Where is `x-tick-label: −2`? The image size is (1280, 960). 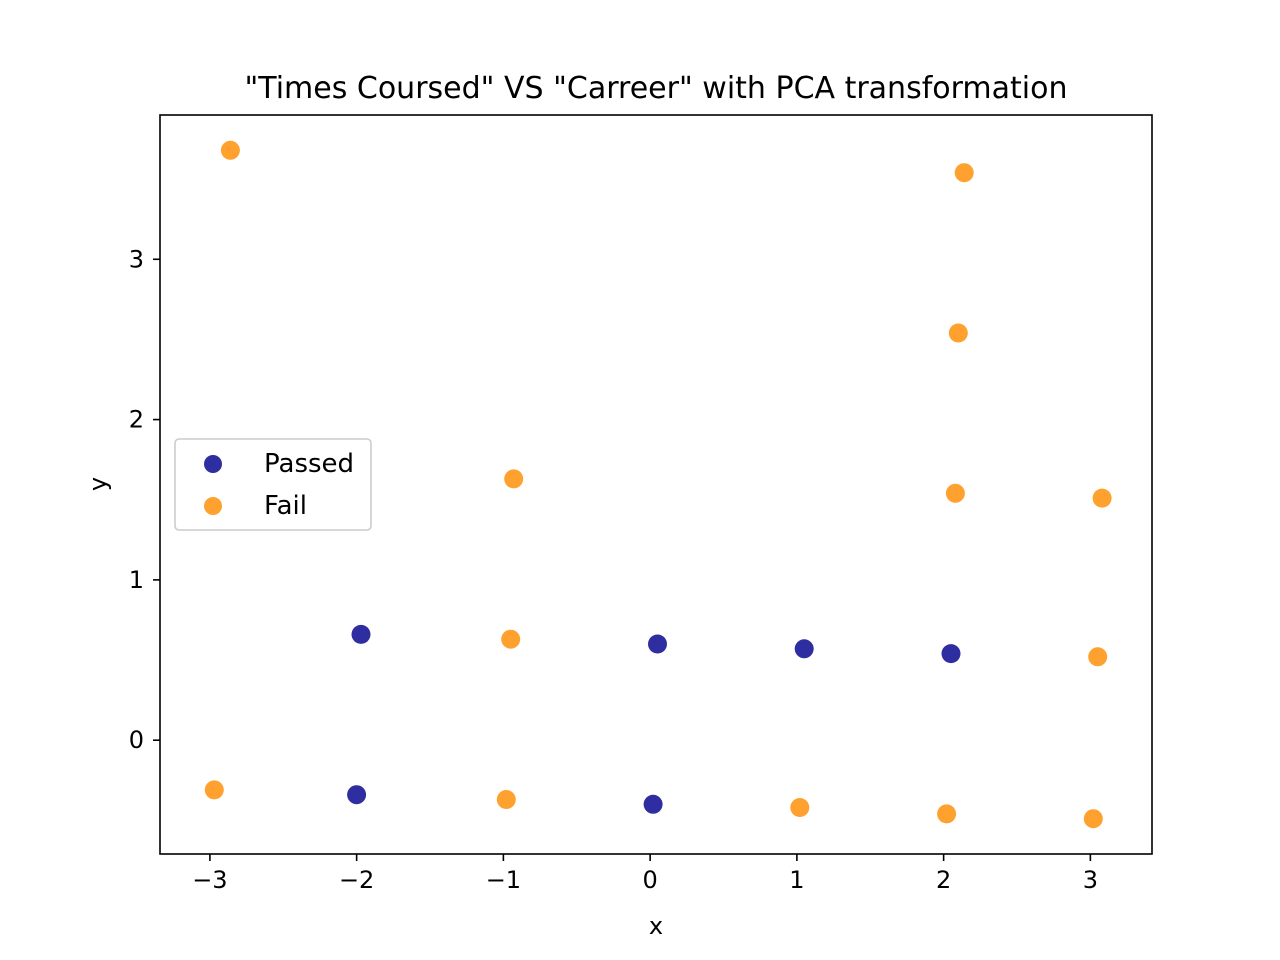 x-tick-label: −2 is located at coordinates (356, 880).